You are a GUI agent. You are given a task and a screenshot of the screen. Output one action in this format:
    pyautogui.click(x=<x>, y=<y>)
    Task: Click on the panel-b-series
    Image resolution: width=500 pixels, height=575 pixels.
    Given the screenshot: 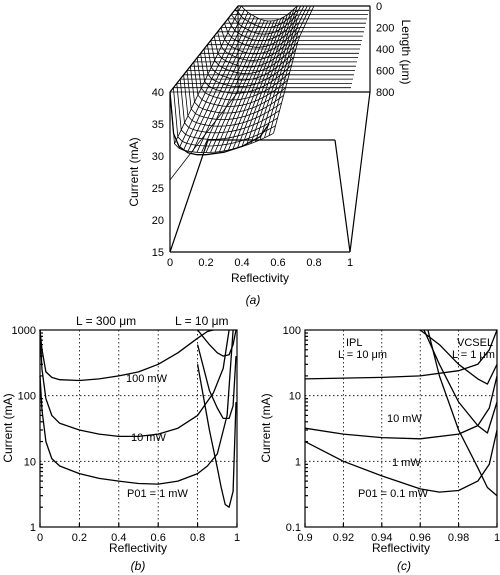 What is the action you would take?
    pyautogui.click(x=138, y=418)
    